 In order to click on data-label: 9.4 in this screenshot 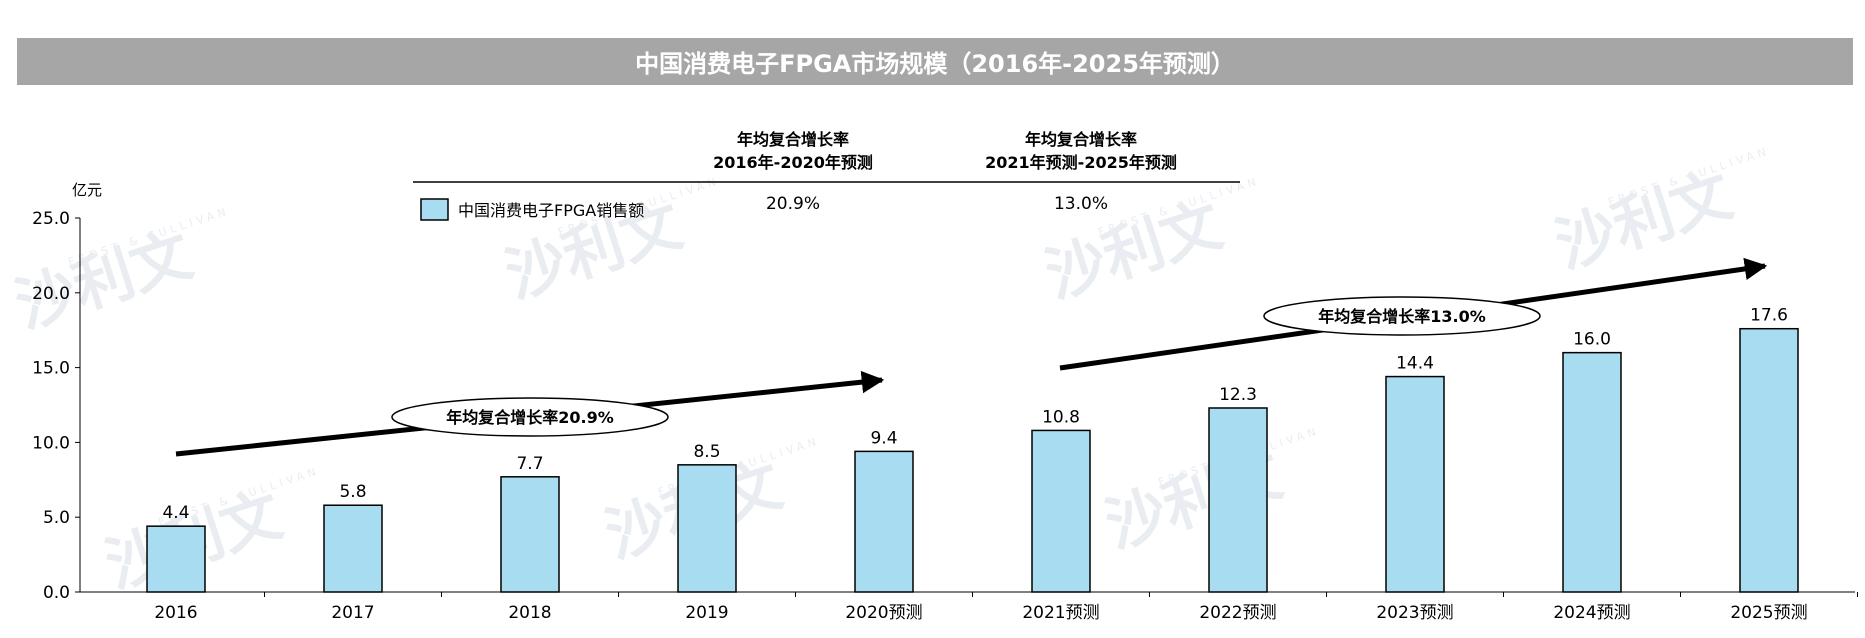, I will do `click(883, 438)`.